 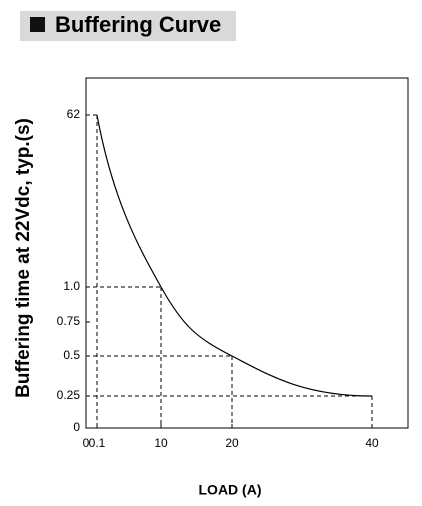 I want to click on y-axis-title: Buffering time at 22Vdc, typ.(s), so click(x=23, y=258).